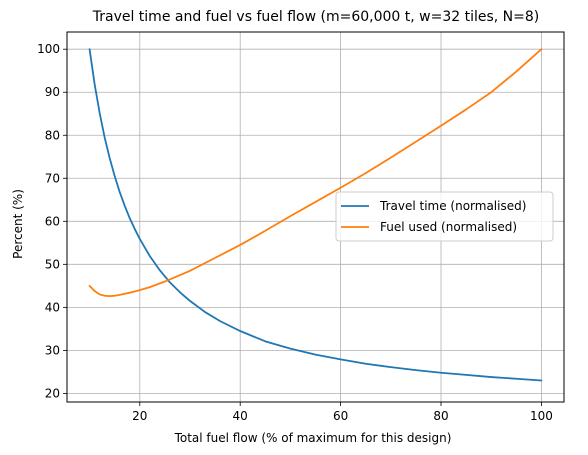 The height and width of the screenshot is (455, 588). Describe the element at coordinates (340, 416) in the screenshot. I see `x-tick-label: 60` at that location.